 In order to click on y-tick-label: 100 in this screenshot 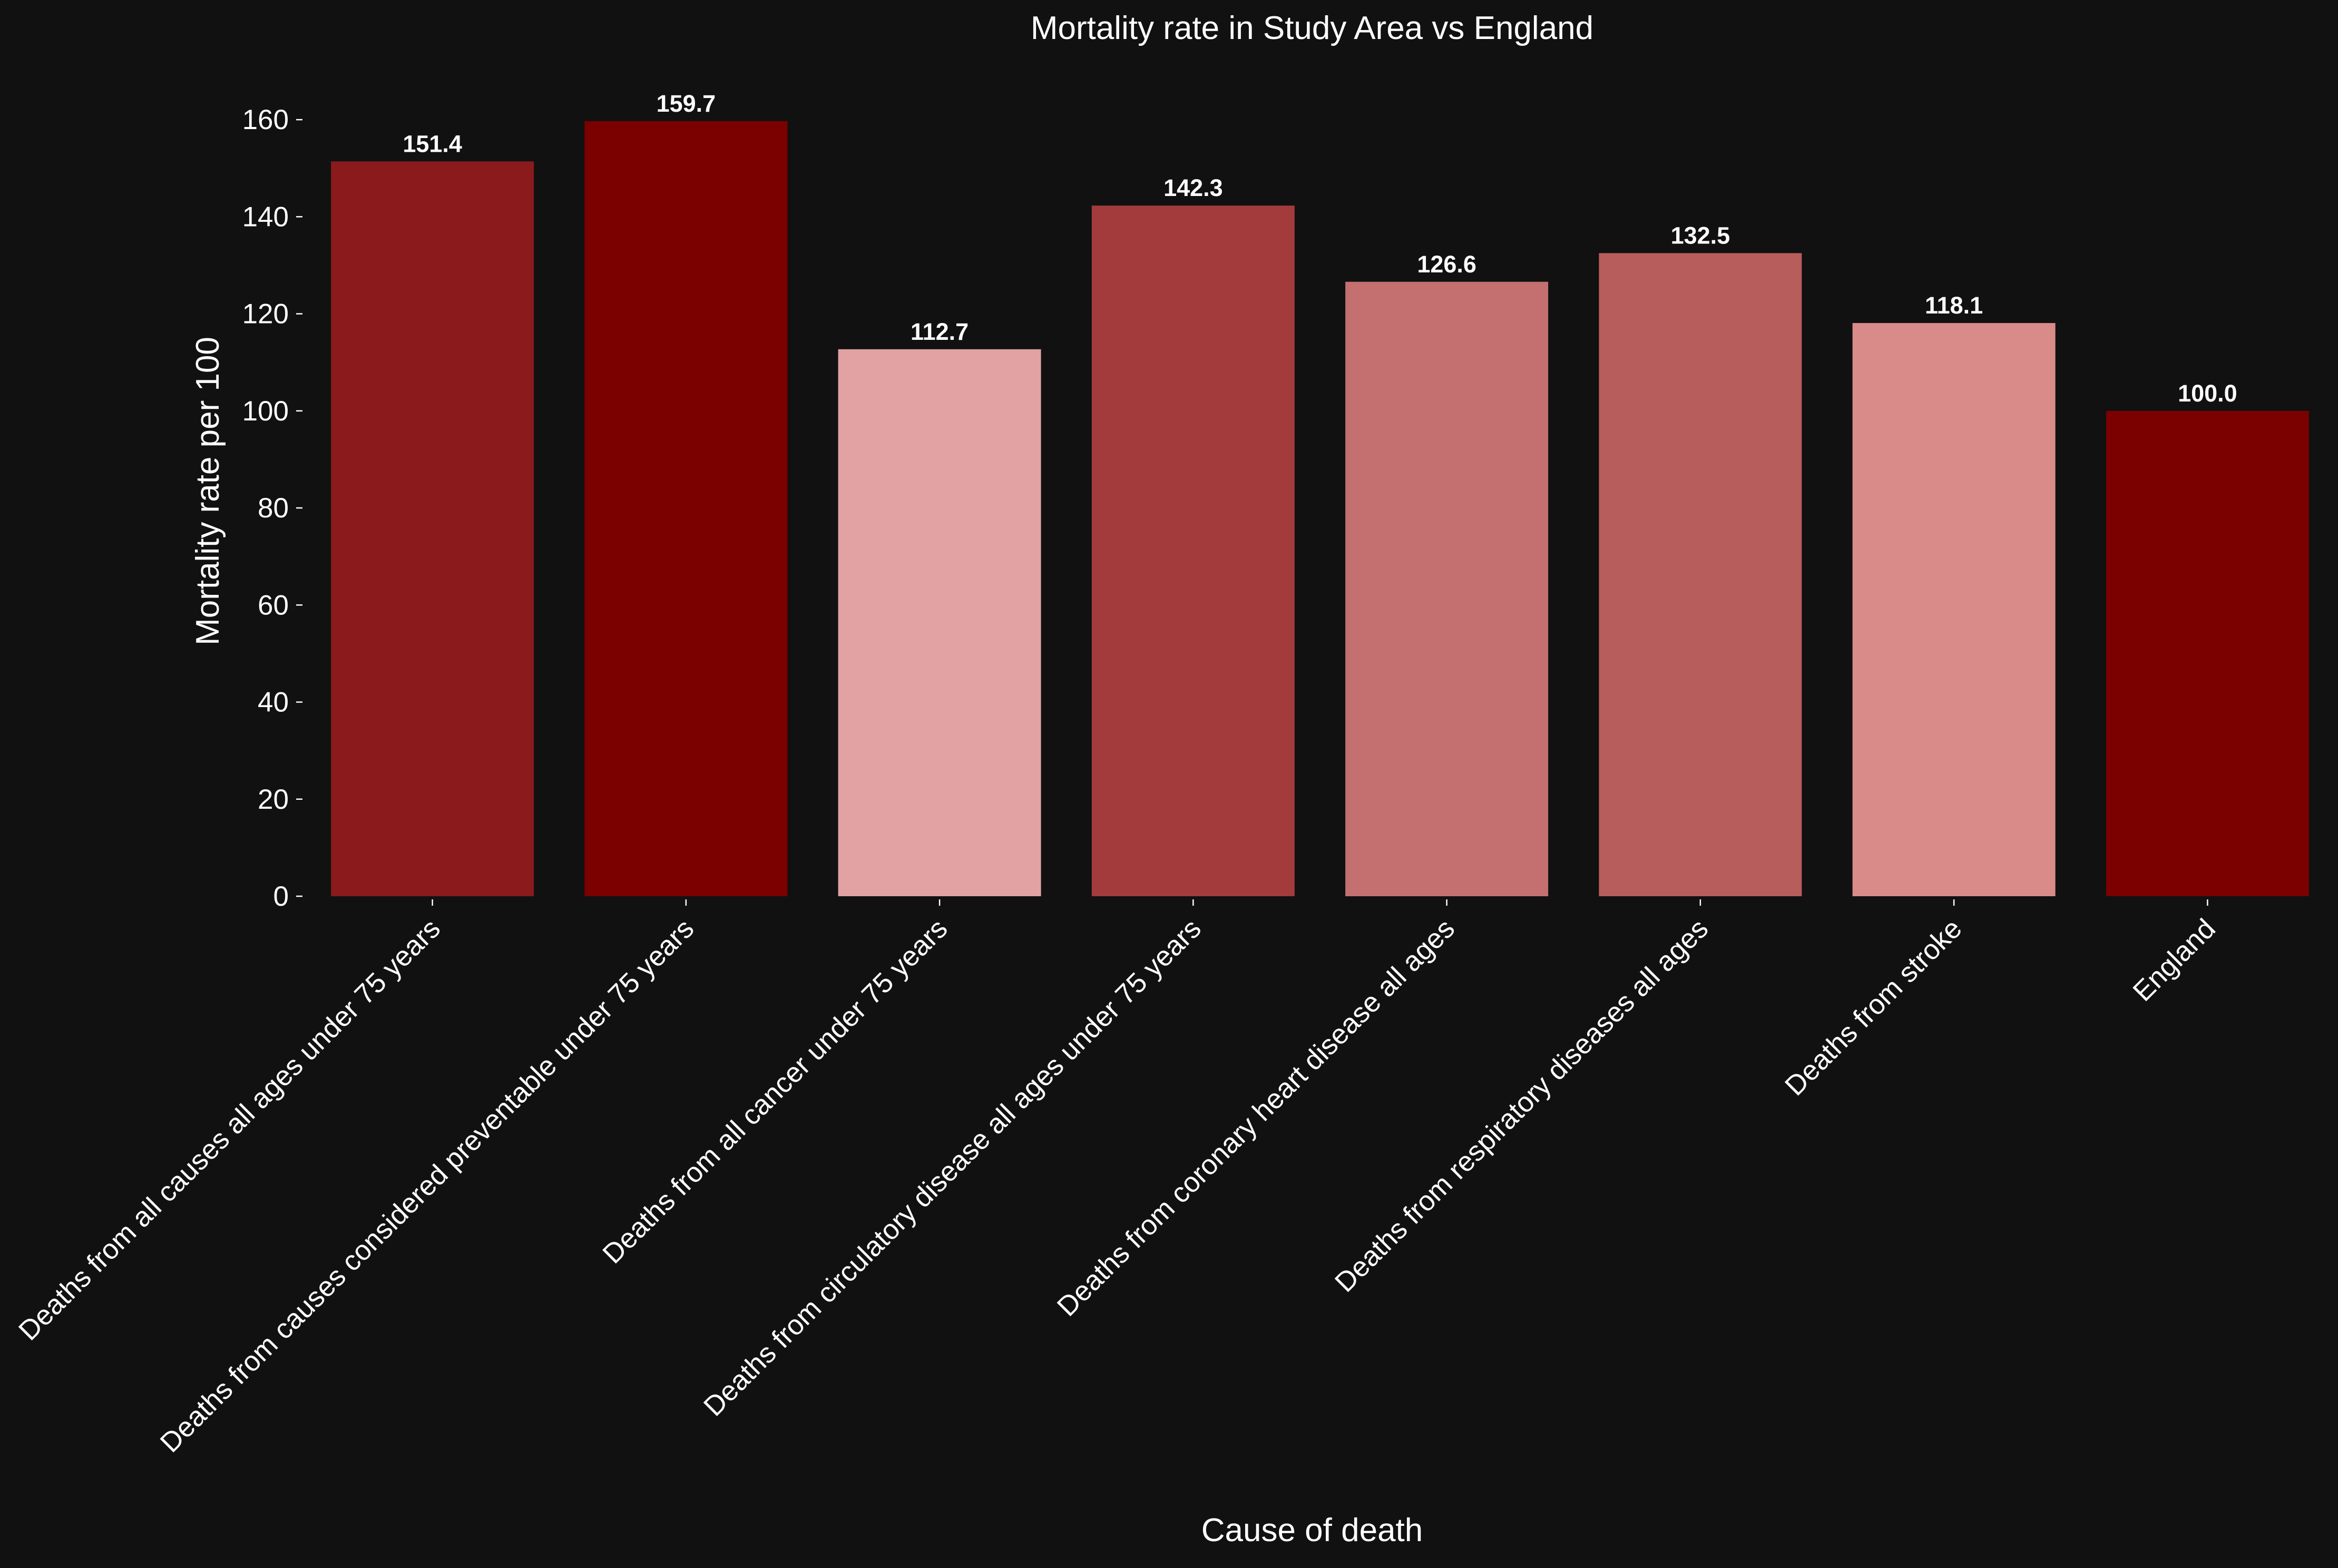, I will do `click(265, 411)`.